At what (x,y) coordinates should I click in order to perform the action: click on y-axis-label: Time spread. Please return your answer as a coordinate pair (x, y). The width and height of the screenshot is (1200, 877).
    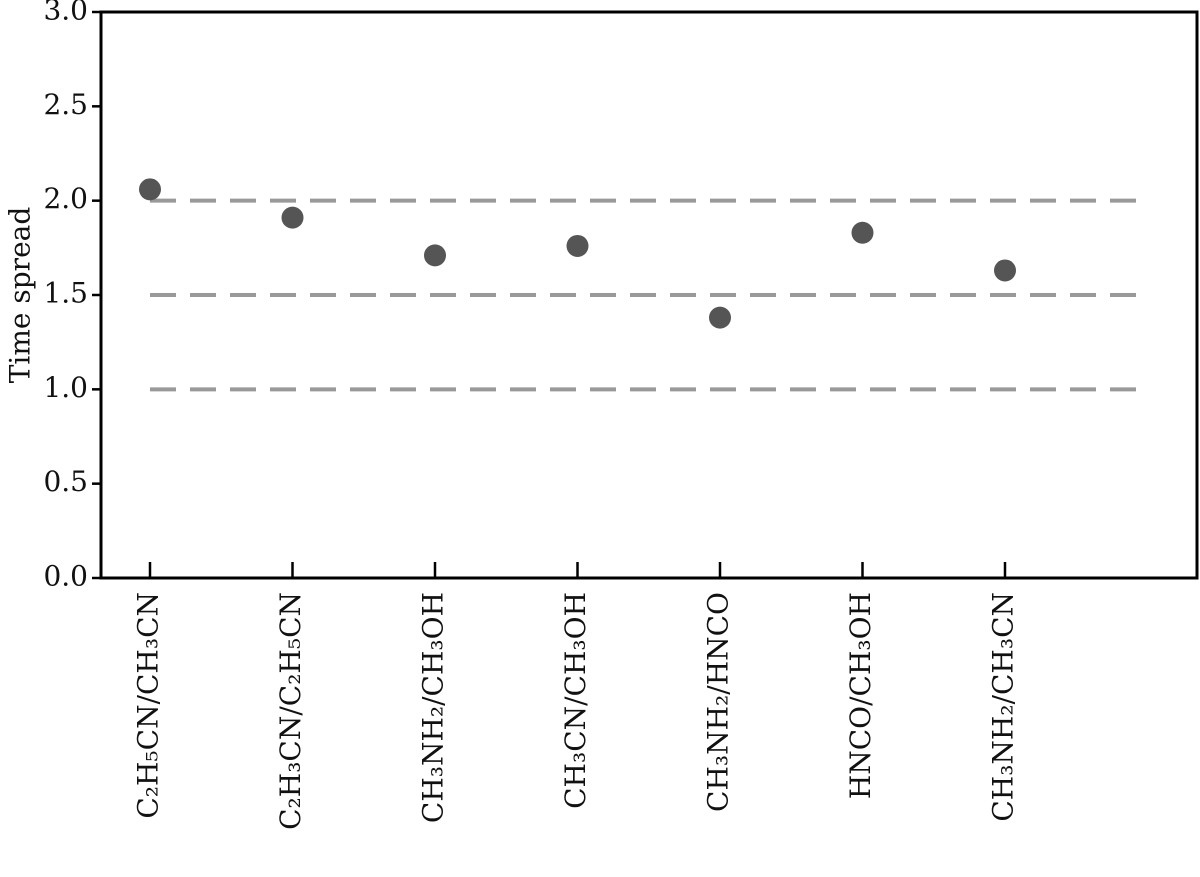
    Looking at the image, I should click on (20, 295).